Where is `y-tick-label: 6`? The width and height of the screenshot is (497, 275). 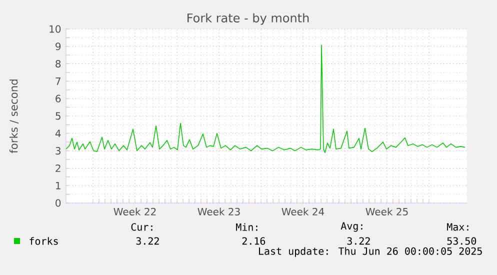 y-tick-label: 6 is located at coordinates (58, 98).